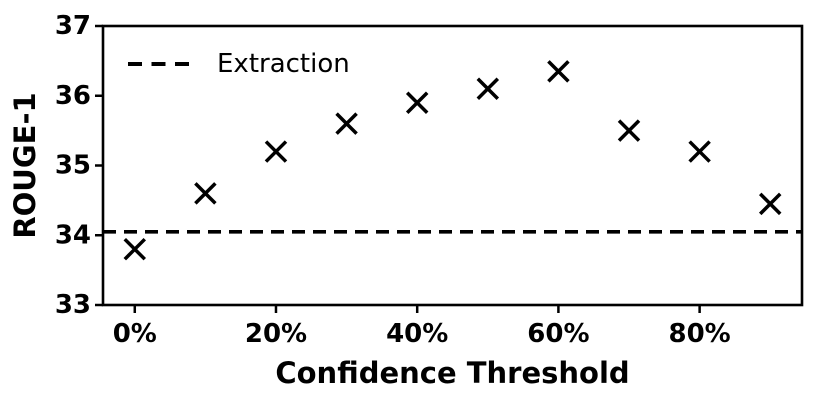  Describe the element at coordinates (452, 373) in the screenshot. I see `x-axis-title: Confidence Threshold` at that location.